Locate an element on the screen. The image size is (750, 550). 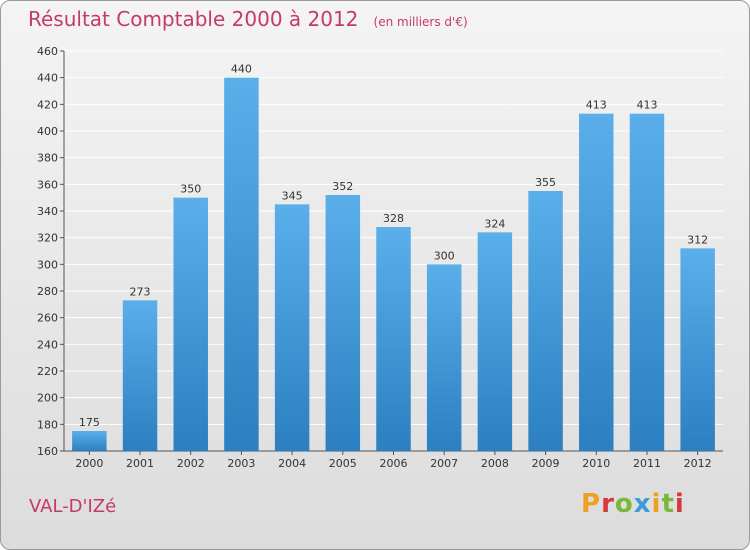
x-tick-label: 2006 is located at coordinates (394, 463).